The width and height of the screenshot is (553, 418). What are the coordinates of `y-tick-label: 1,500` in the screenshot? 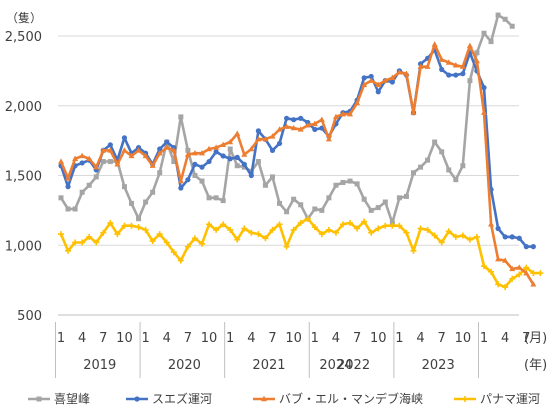 It's located at (23, 177).